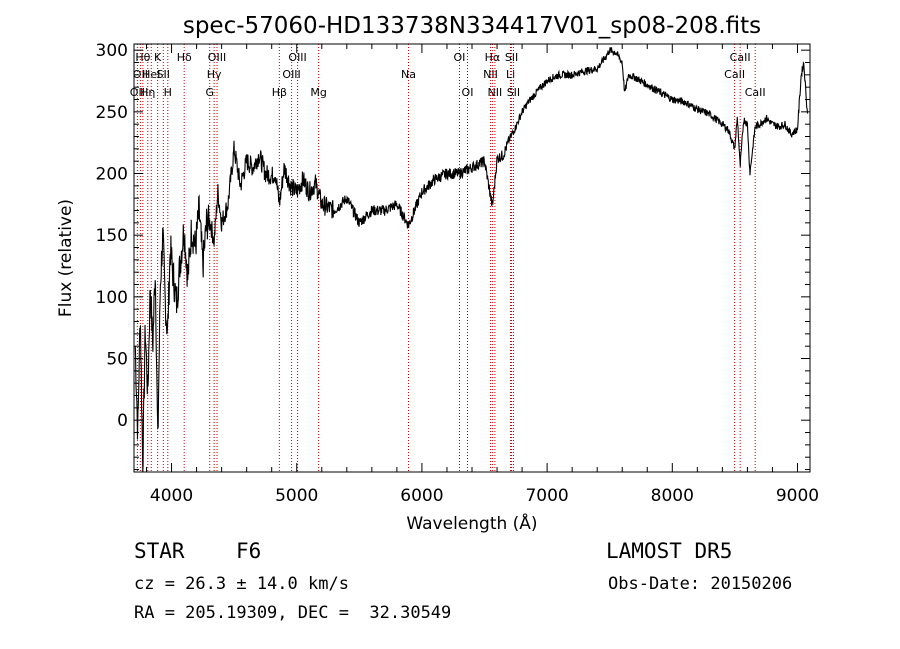 This screenshot has width=900, height=649. I want to click on line-marker-label-2: Hθ, so click(142, 57).